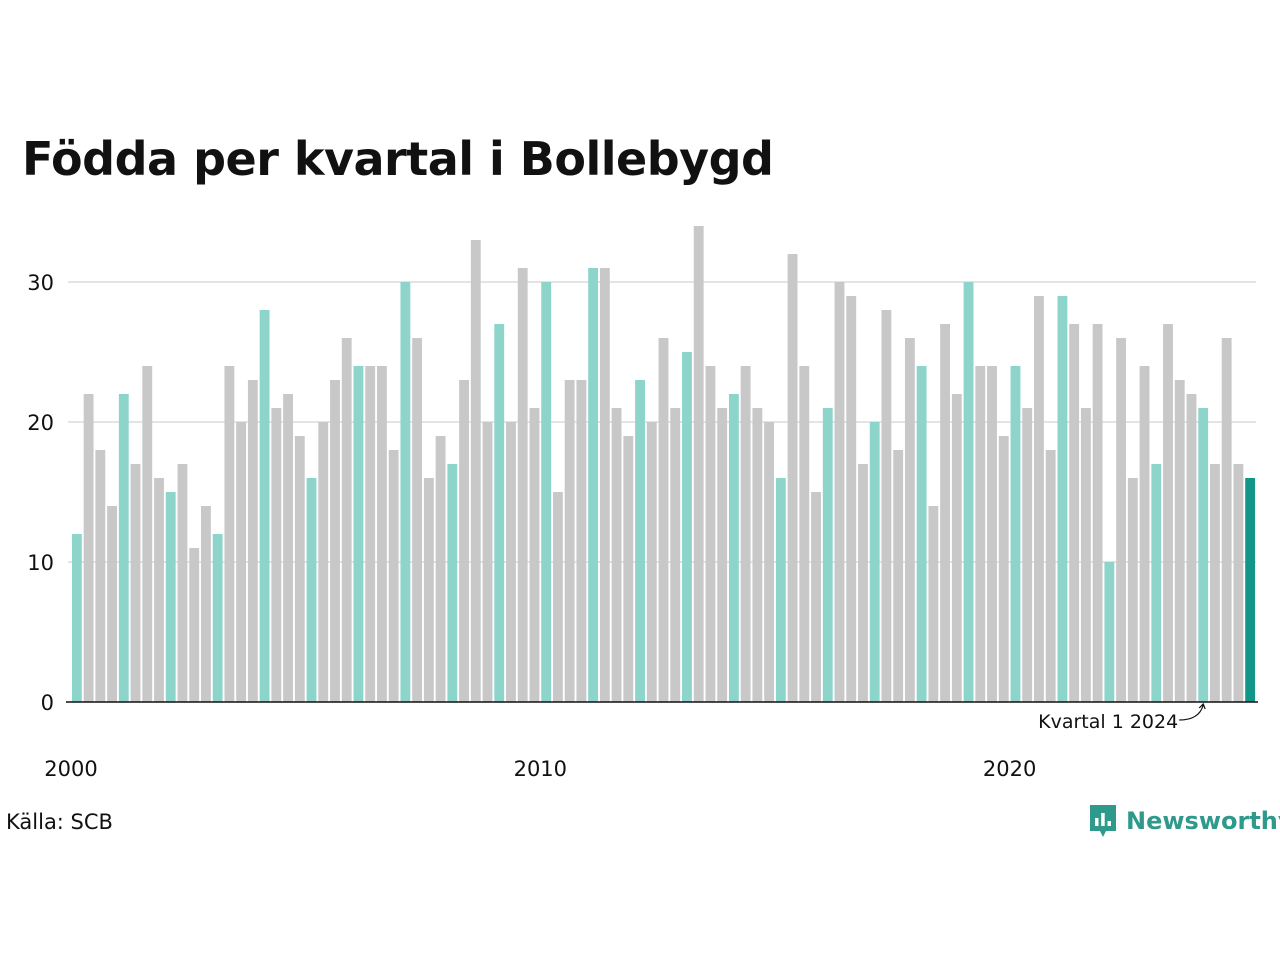  Describe the element at coordinates (40, 493) in the screenshot. I see `y-axis-ticks: 0 10 20 30` at that location.